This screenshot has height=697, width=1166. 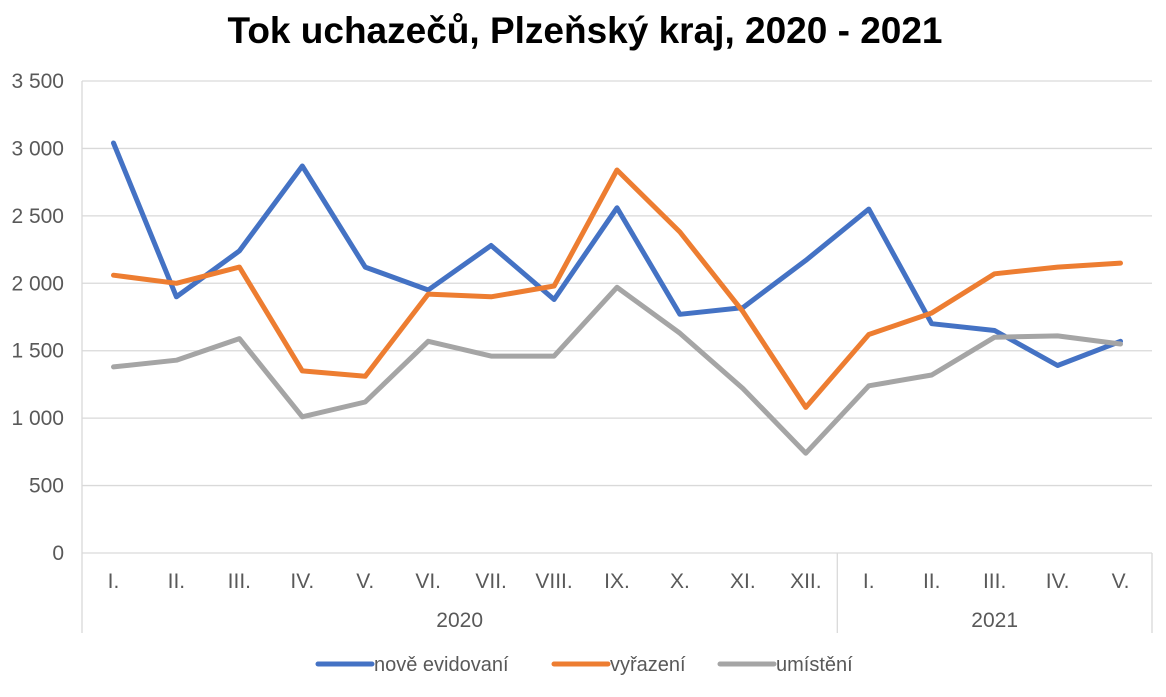 What do you see at coordinates (459, 620) in the screenshot?
I see `x-group-label: 2020` at bounding box center [459, 620].